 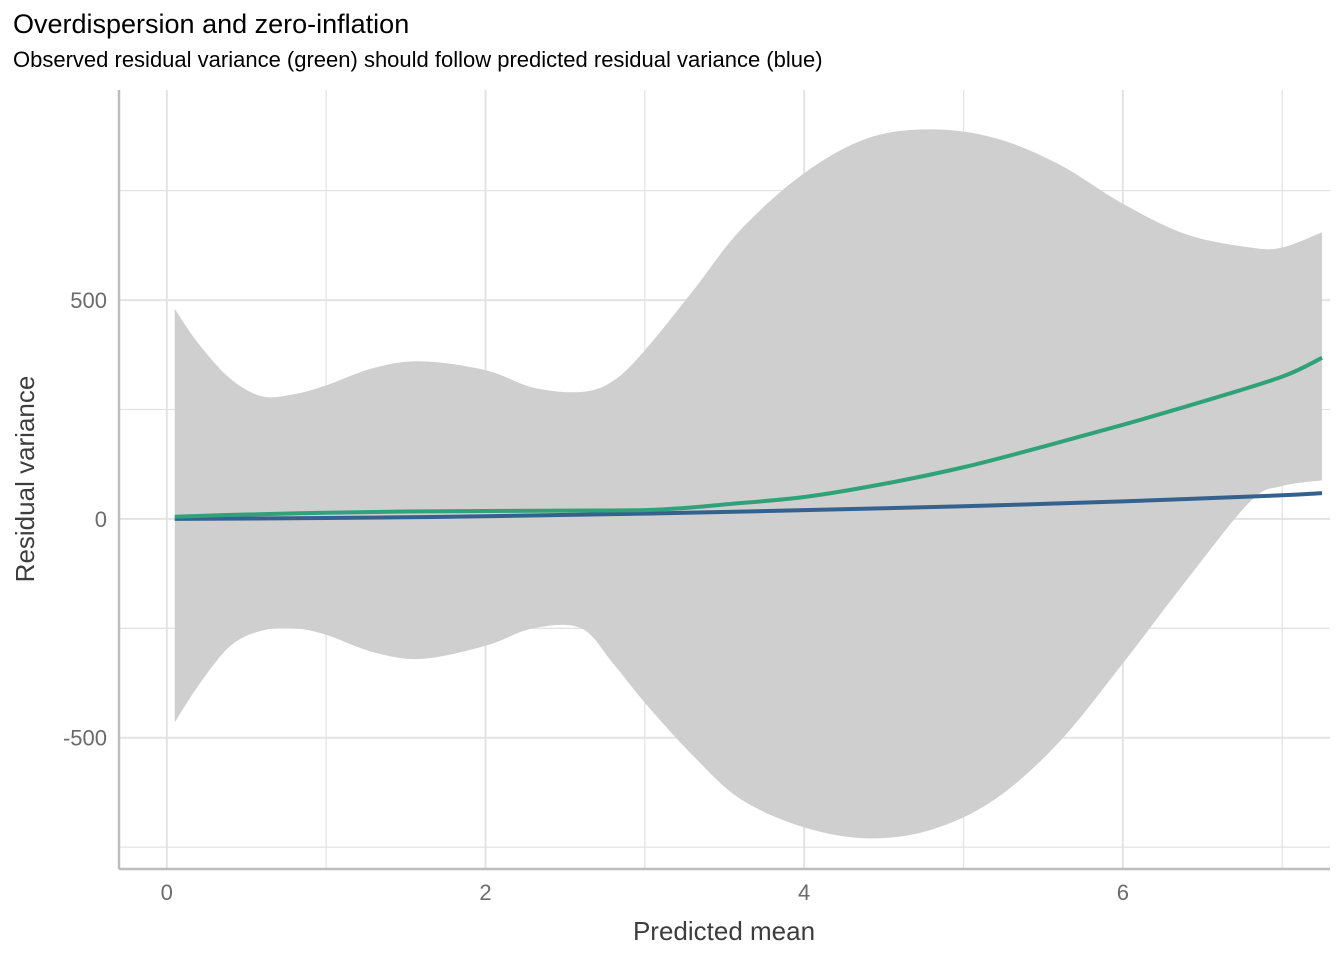 What do you see at coordinates (724, 931) in the screenshot?
I see `x-axis-title: Predicted mean` at bounding box center [724, 931].